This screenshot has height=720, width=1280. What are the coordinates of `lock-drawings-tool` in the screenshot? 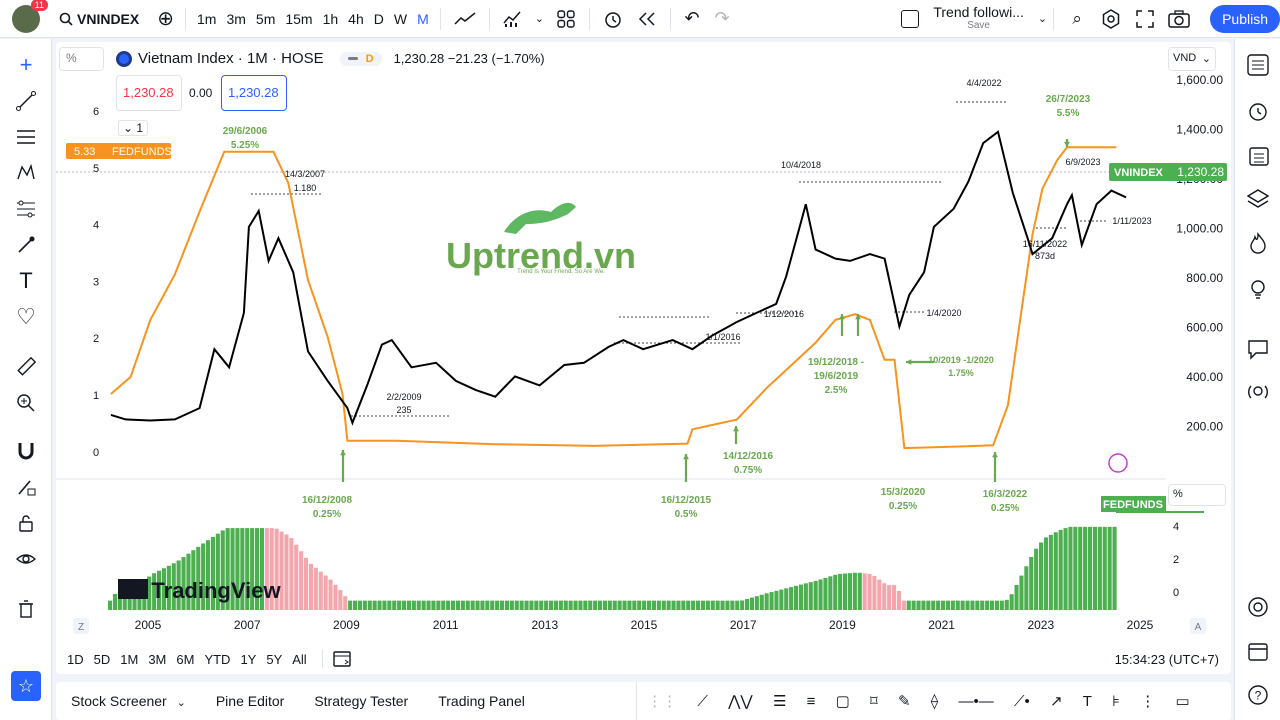 It's located at (26, 523).